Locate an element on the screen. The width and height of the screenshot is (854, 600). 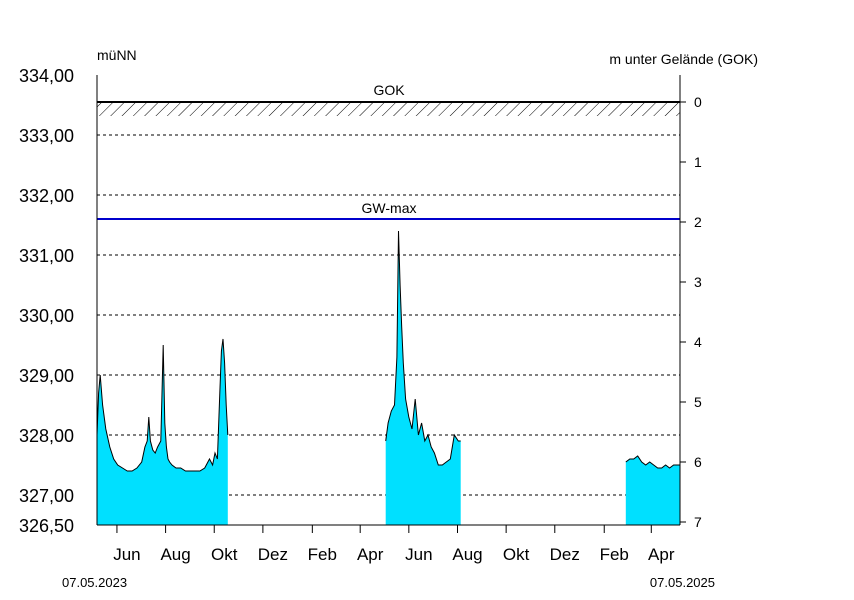
left-tick-label: 333,00 is located at coordinates (46, 136).